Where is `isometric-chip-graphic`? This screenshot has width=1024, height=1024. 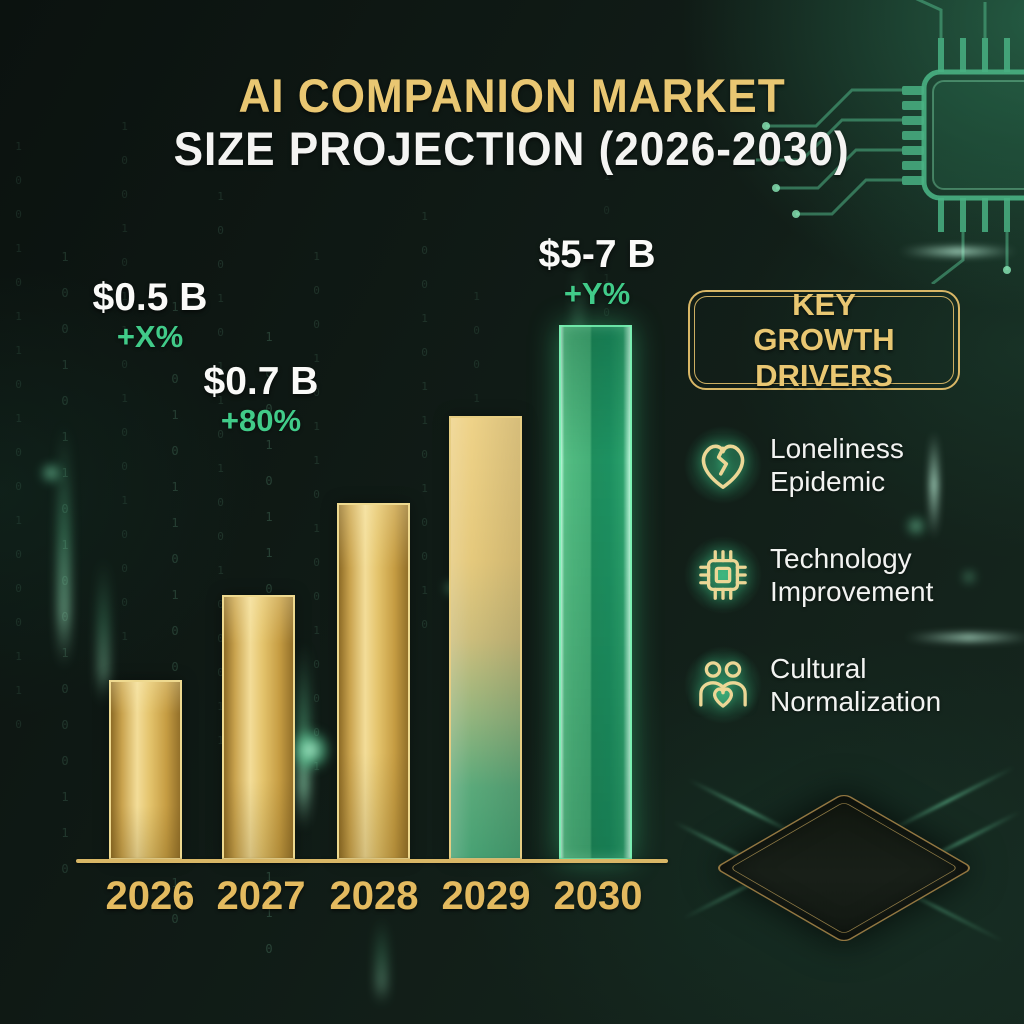 isometric-chip-graphic is located at coordinates (847, 861).